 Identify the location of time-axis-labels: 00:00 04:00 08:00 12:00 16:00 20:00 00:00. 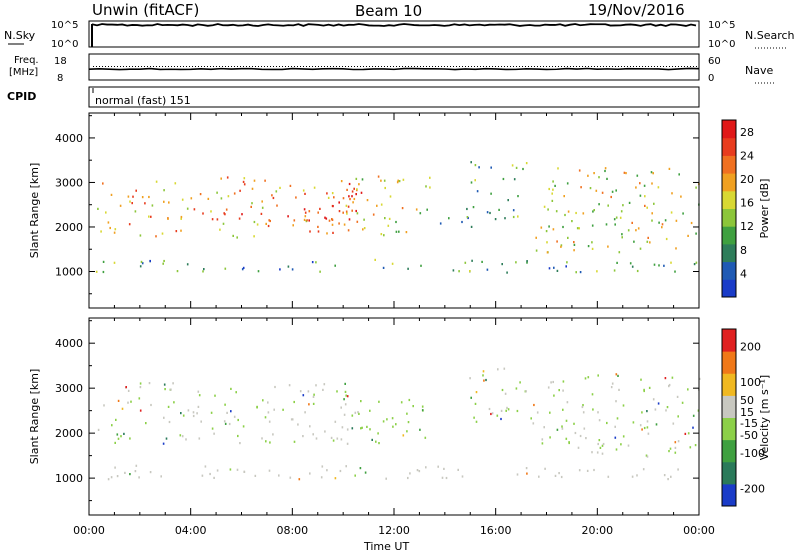
(394, 530).